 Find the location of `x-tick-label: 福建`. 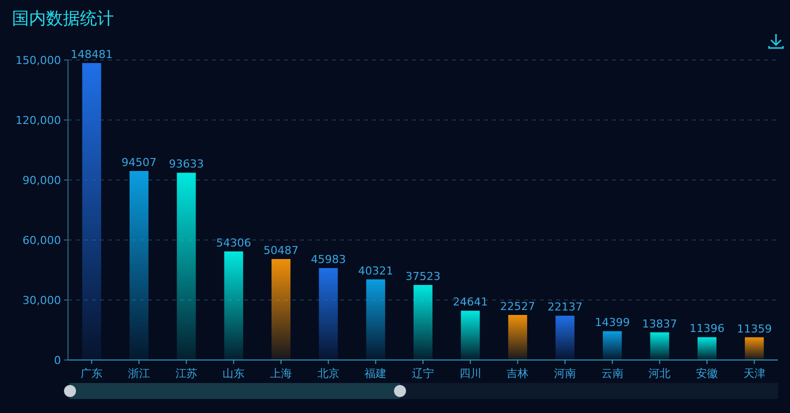

x-tick-label: 福建 is located at coordinates (375, 373).